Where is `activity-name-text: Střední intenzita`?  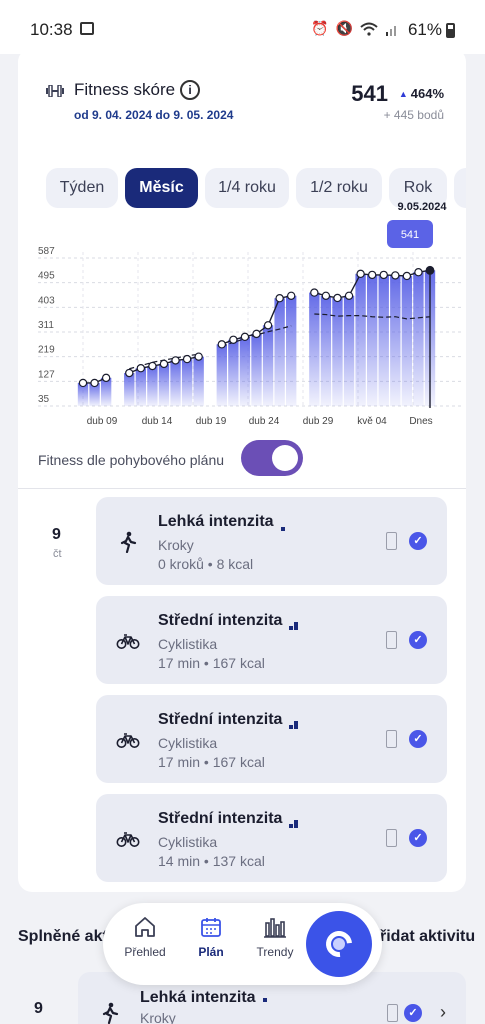 activity-name-text: Střední intenzita is located at coordinates (220, 720).